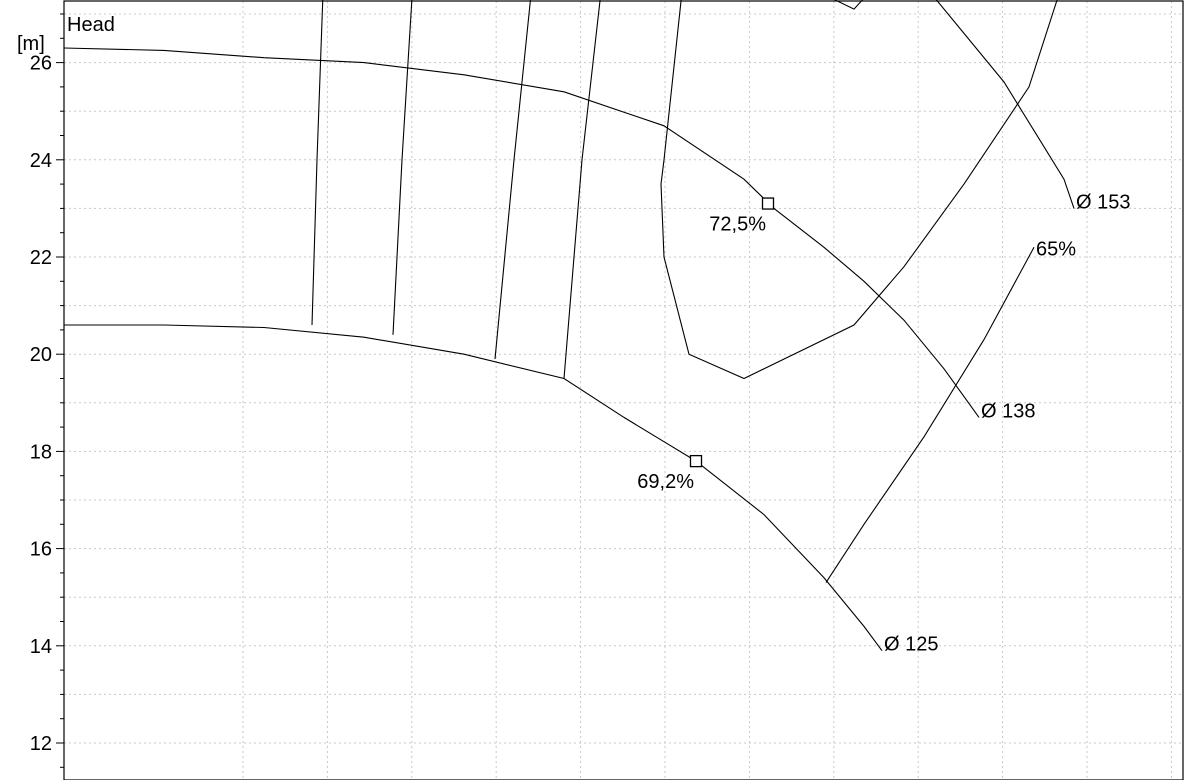 The width and height of the screenshot is (1185, 780). I want to click on efficiency-curve-50pct, so click(402, 167).